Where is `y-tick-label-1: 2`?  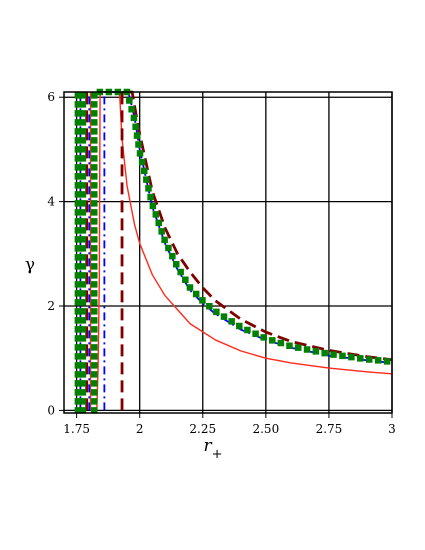
y-tick-label-1: 2 is located at coordinates (51, 306).